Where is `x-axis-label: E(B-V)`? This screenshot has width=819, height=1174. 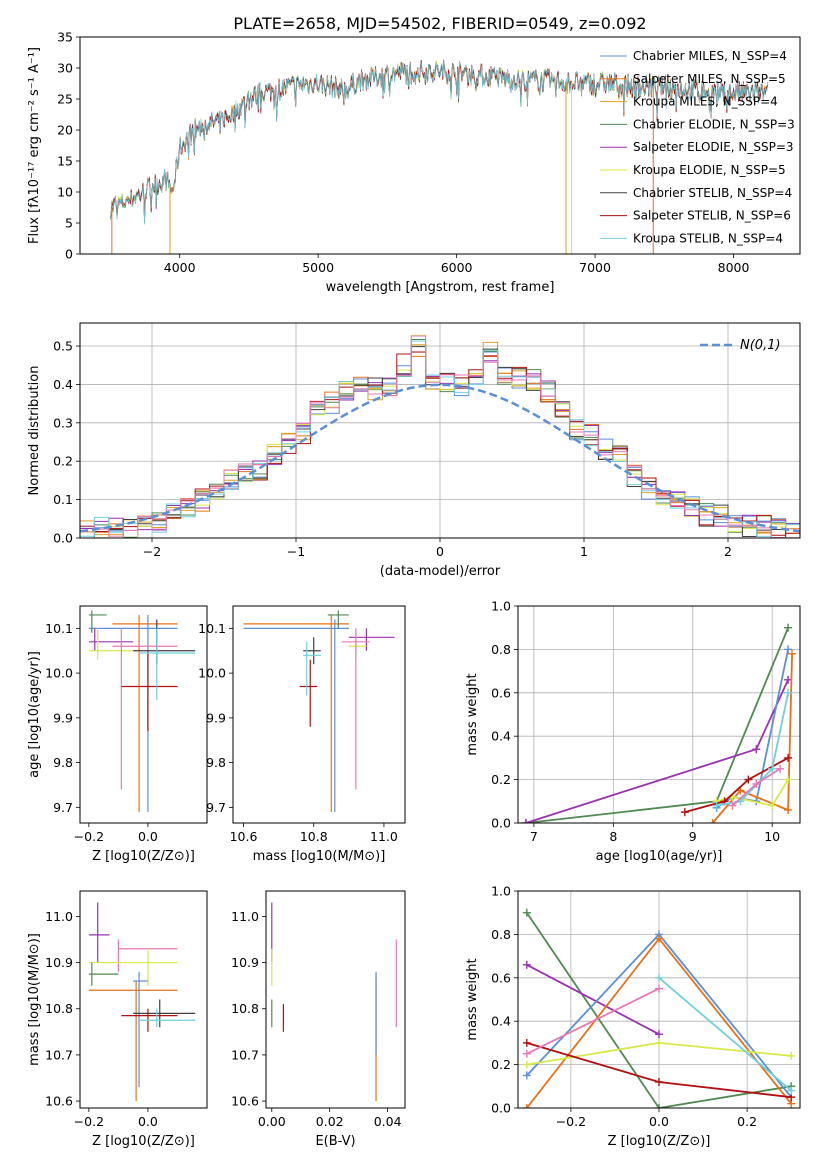
x-axis-label: E(B-V) is located at coordinates (335, 1141).